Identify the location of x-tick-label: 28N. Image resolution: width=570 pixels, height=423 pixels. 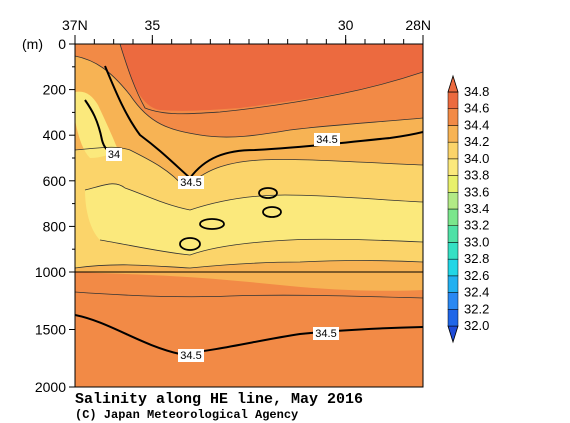
(418, 25).